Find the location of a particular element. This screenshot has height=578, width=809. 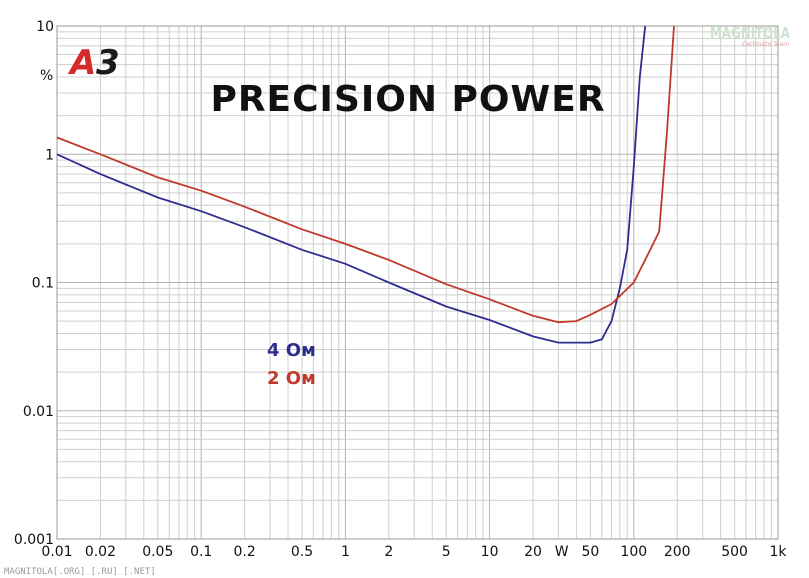

legend: 4 Ом 2 Ом is located at coordinates (291, 364).